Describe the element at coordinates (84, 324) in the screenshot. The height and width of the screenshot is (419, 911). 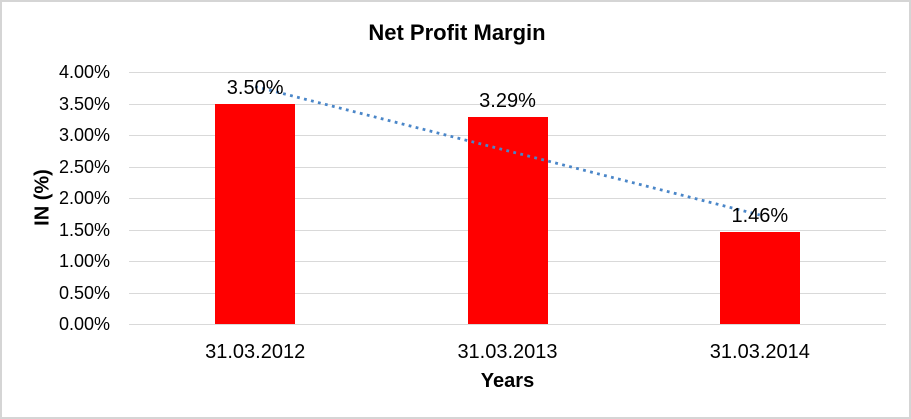
I see `y-axis-tick-label: 0.00%` at that location.